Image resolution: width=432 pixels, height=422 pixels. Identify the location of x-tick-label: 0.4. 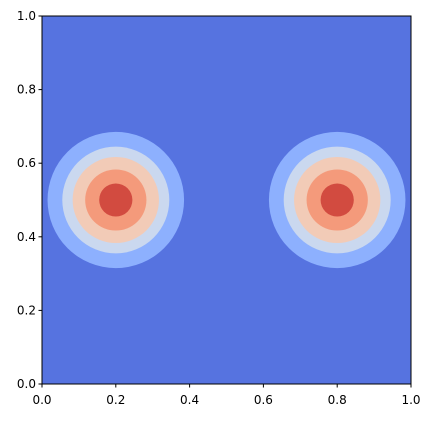
(189, 400).